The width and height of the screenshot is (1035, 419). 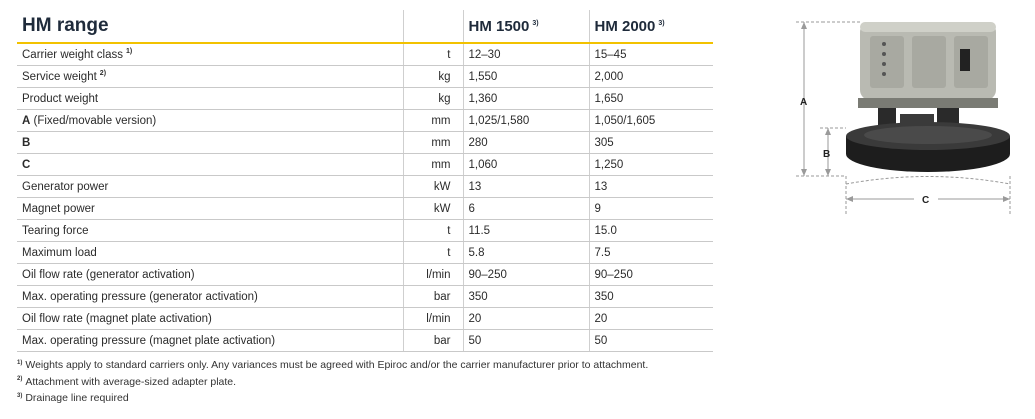 What do you see at coordinates (365, 208) in the screenshot?
I see `table-row: Magnet power kW 6 9` at bounding box center [365, 208].